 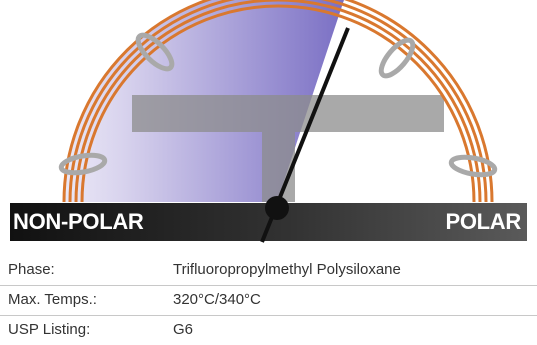 I want to click on spec-key: Phase:, so click(x=31, y=269).